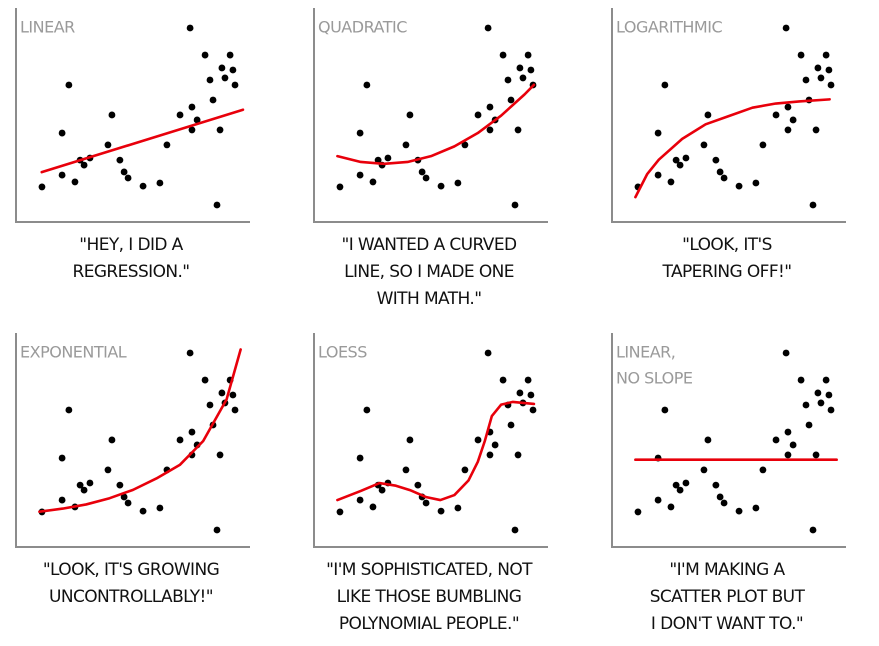 Image resolution: width=879 pixels, height=646 pixels. I want to click on caption-line: POLYNOMIAL PEOPLE.", so click(429, 624).